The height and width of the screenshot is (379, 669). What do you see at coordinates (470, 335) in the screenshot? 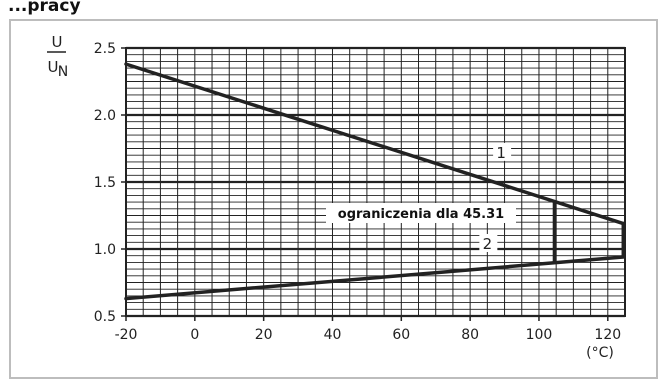
I see `x-tick-label: 80` at bounding box center [470, 335].